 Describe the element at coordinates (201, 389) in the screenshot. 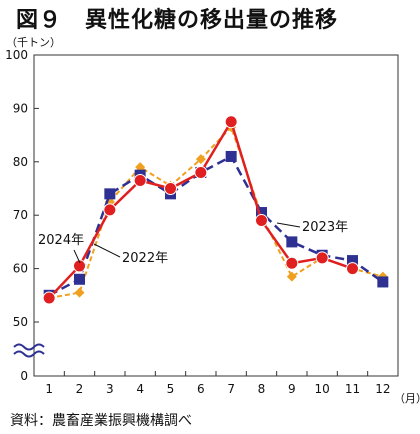

I see `x-tick-label: 6` at that location.